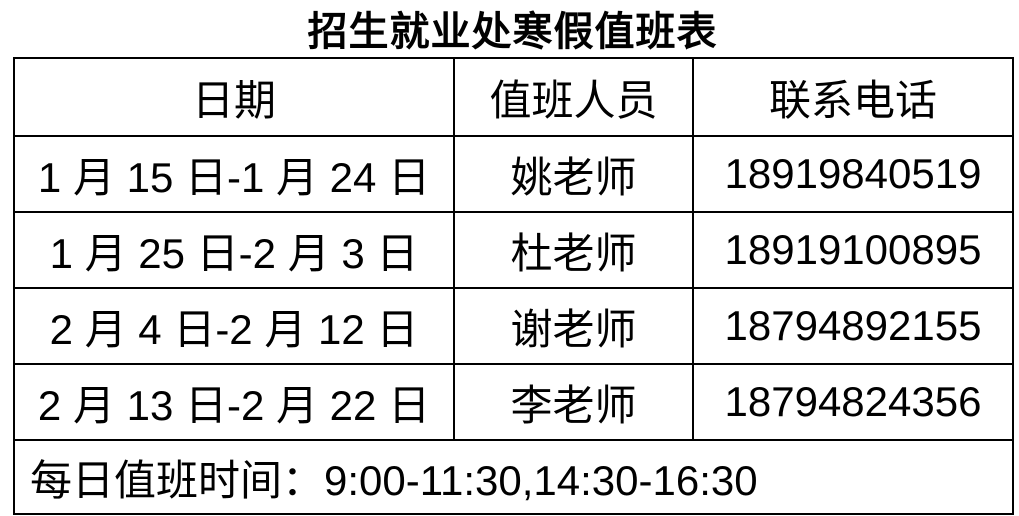 Image resolution: width=1019 pixels, height=516 pixels. I want to click on cell-phone: 18794892155, so click(853, 326).